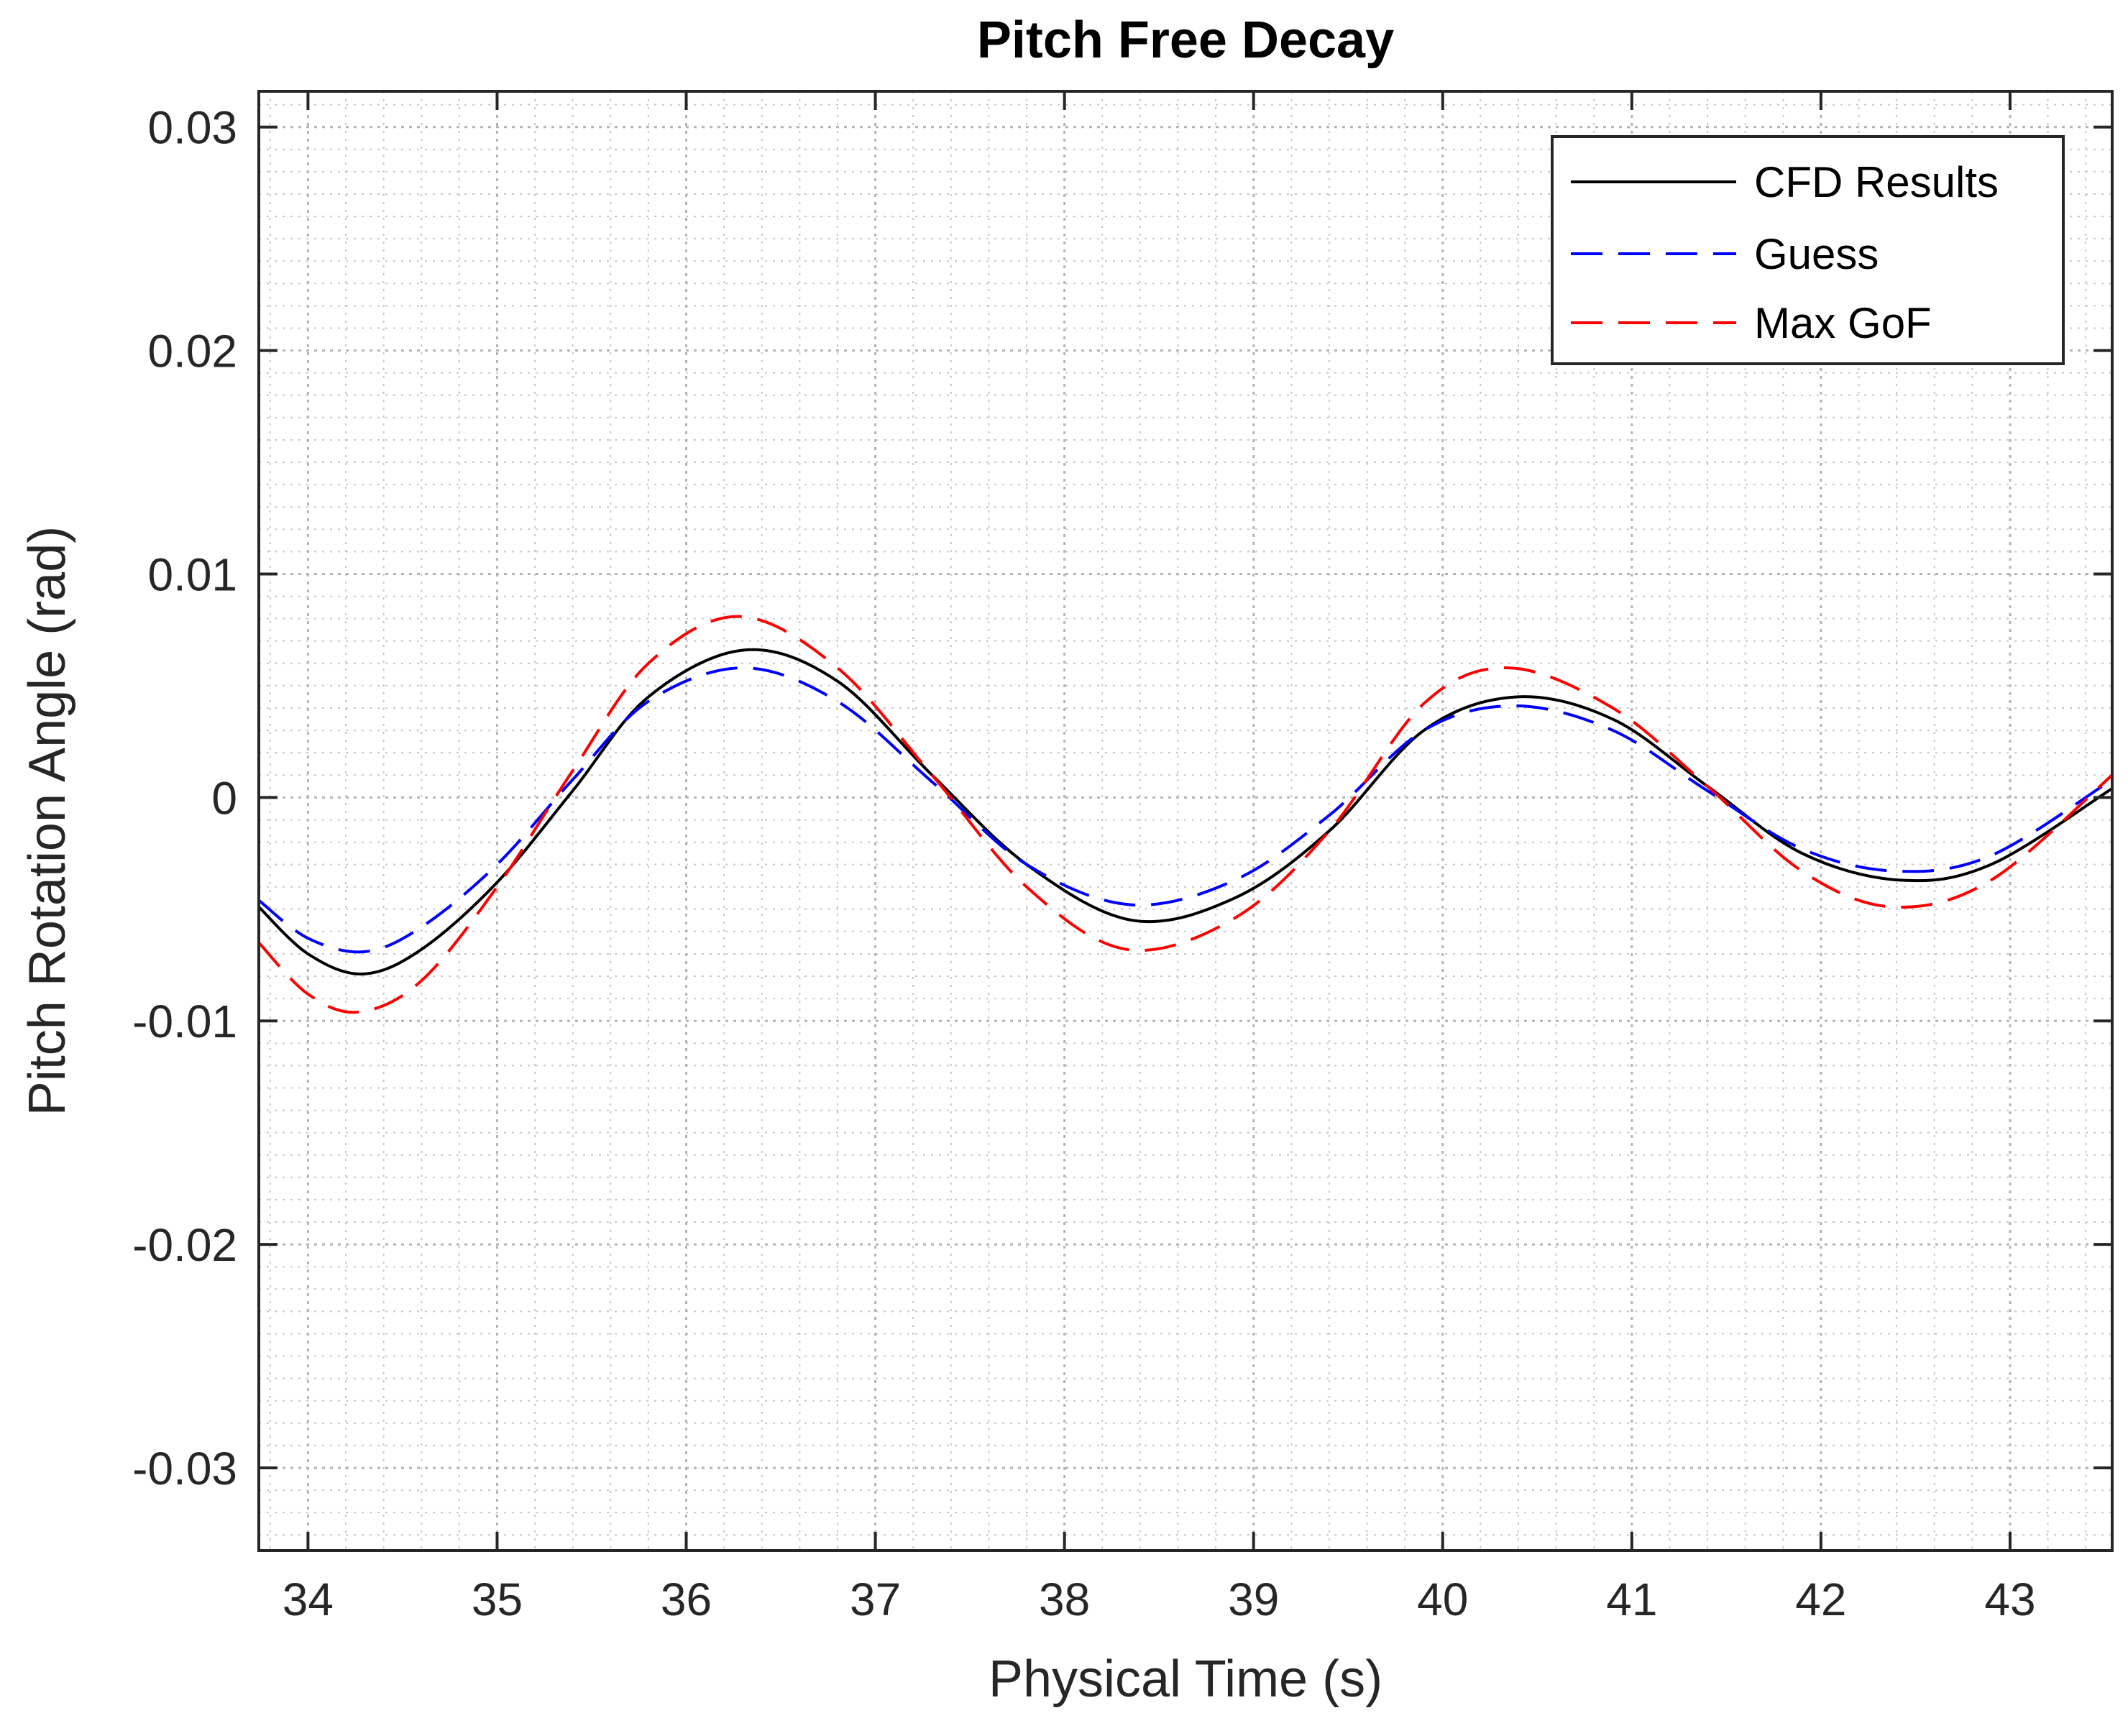 Image resolution: width=2128 pixels, height=1736 pixels. What do you see at coordinates (1843, 323) in the screenshot?
I see `legend-label-max-gof: Max GoF` at bounding box center [1843, 323].